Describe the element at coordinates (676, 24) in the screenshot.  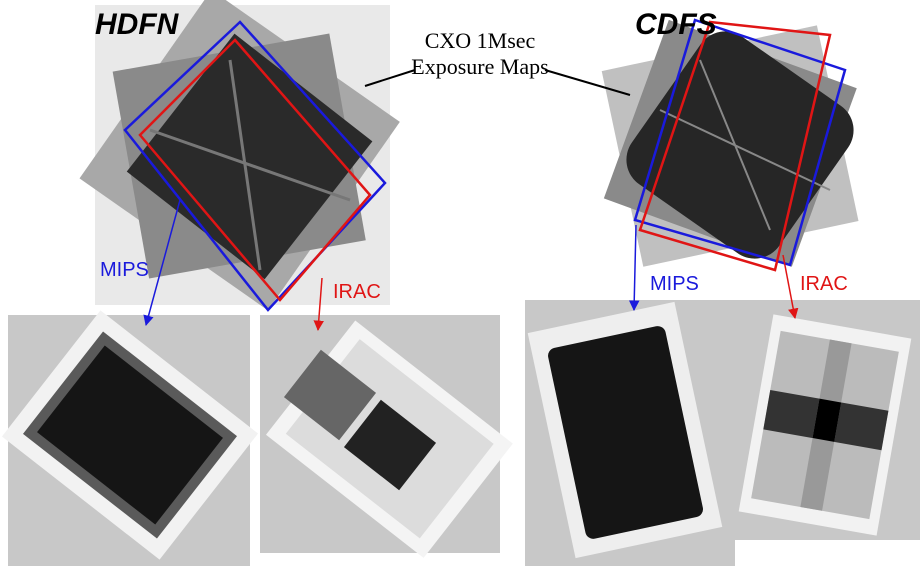
I see `title-cdfs: CDFS` at that location.